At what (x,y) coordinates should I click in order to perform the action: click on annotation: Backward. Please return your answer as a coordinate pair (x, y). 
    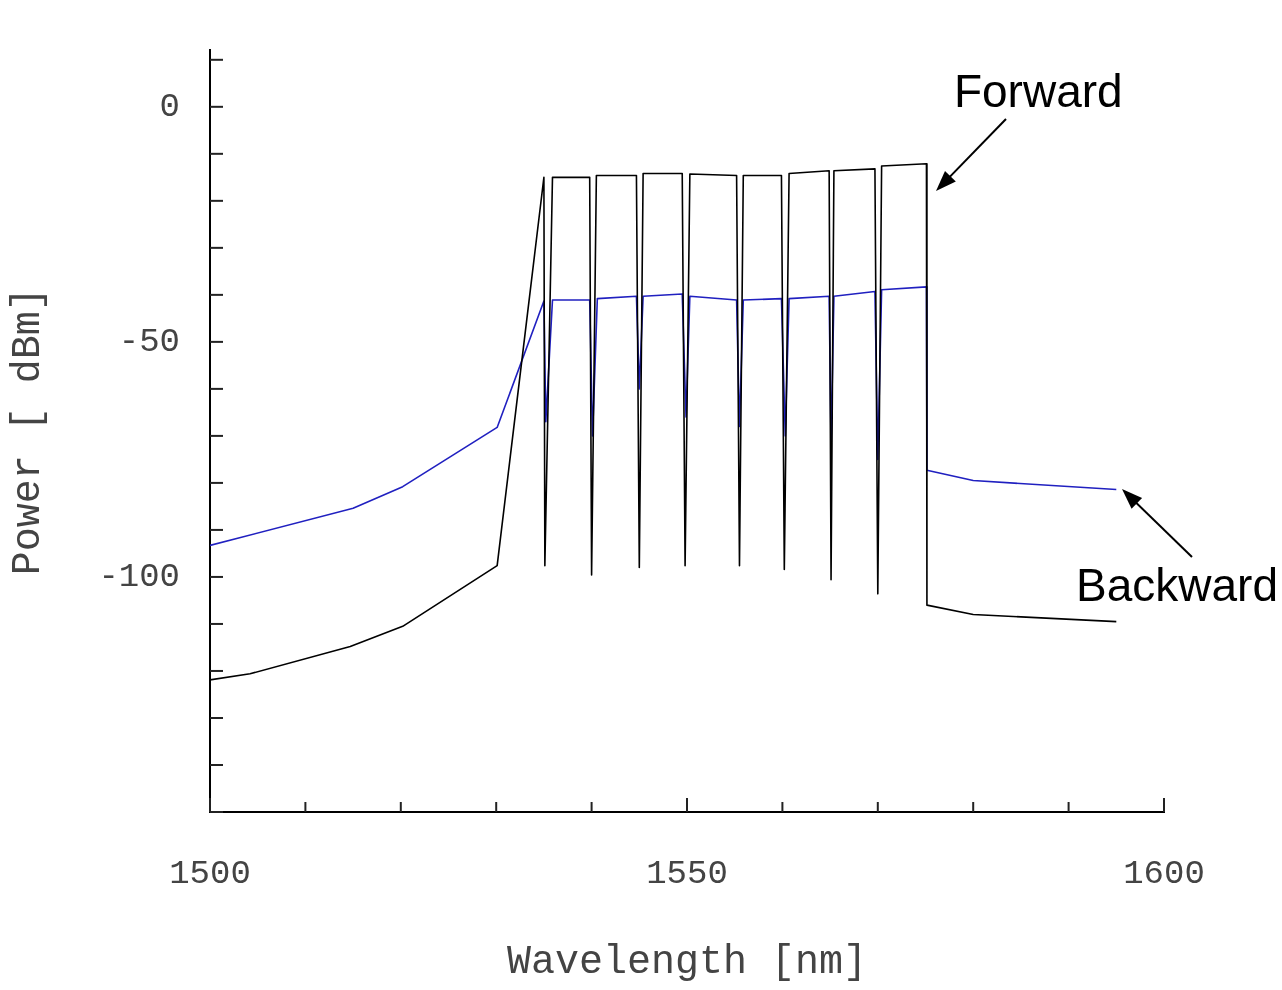
    Looking at the image, I should click on (1177, 585).